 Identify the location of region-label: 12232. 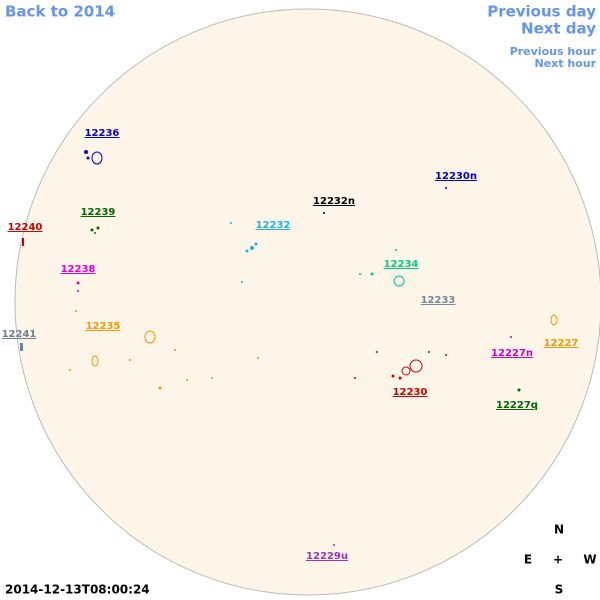
(273, 225).